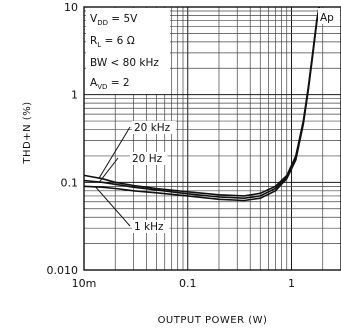  What do you see at coordinates (112, 42) in the screenshot?
I see `condition-rl: RL = 6 Ω` at bounding box center [112, 42].